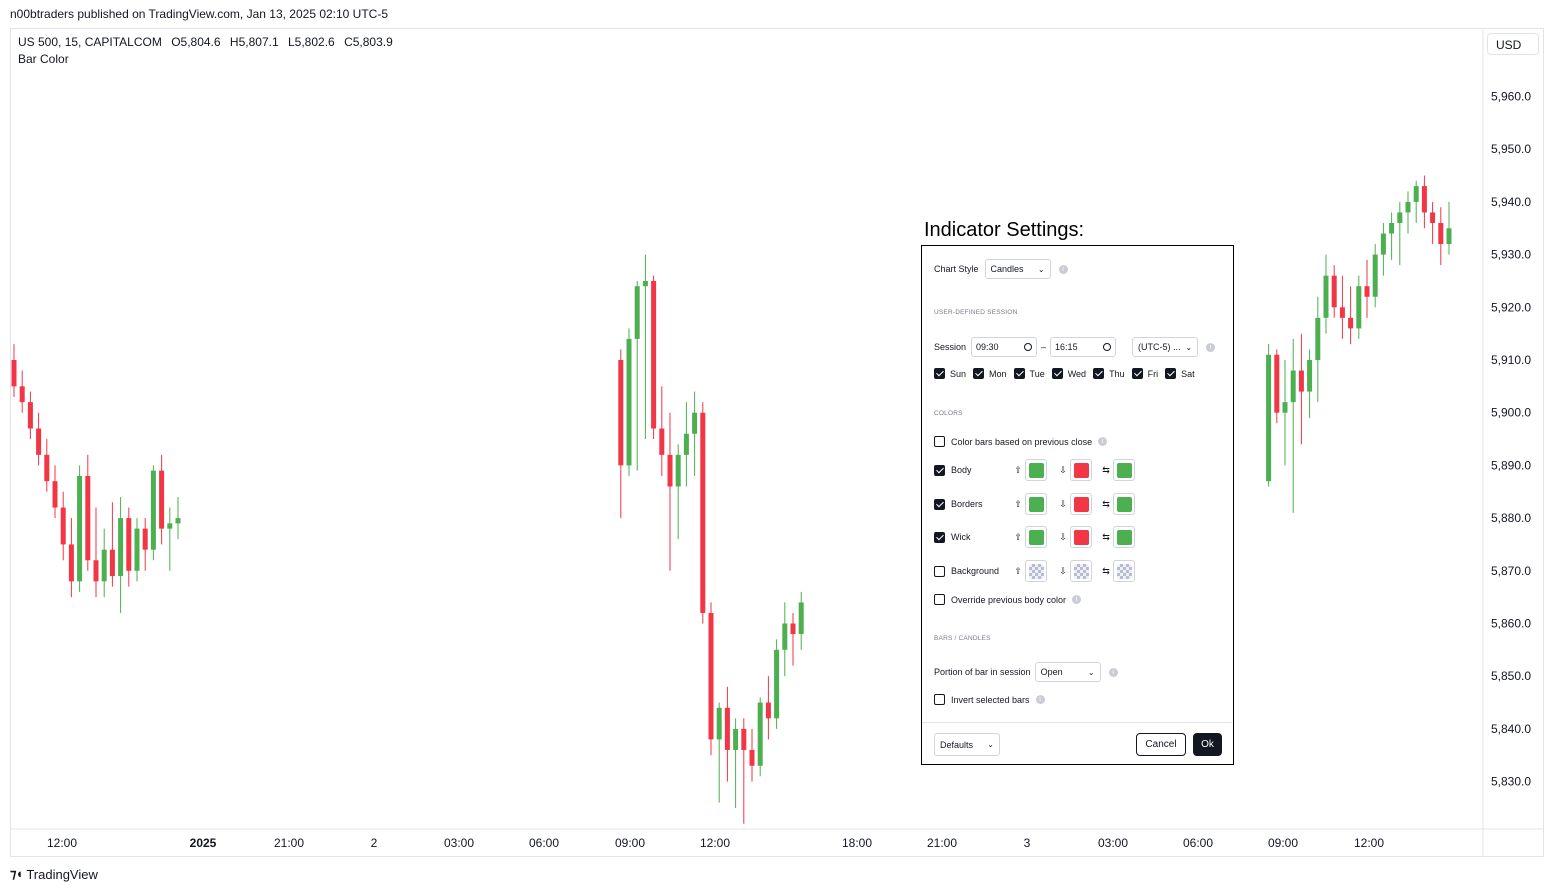  I want to click on legend-high-label: H, so click(234, 42).